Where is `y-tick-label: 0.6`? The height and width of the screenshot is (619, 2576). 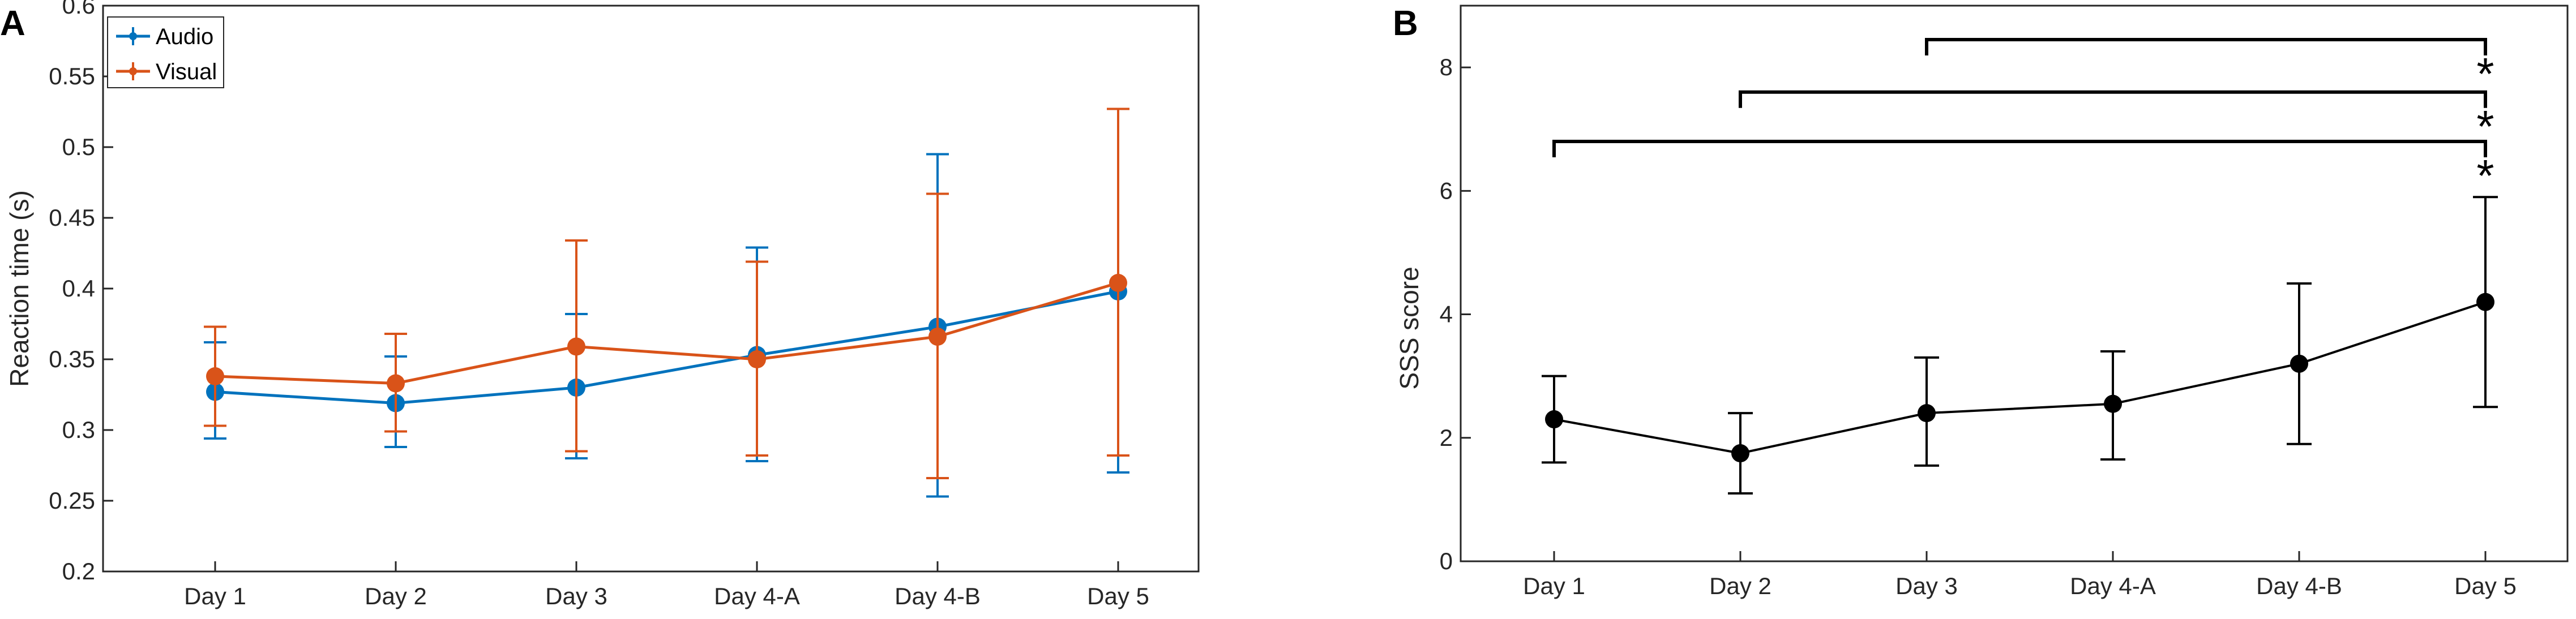 y-tick-label: 0.6 is located at coordinates (78, 9).